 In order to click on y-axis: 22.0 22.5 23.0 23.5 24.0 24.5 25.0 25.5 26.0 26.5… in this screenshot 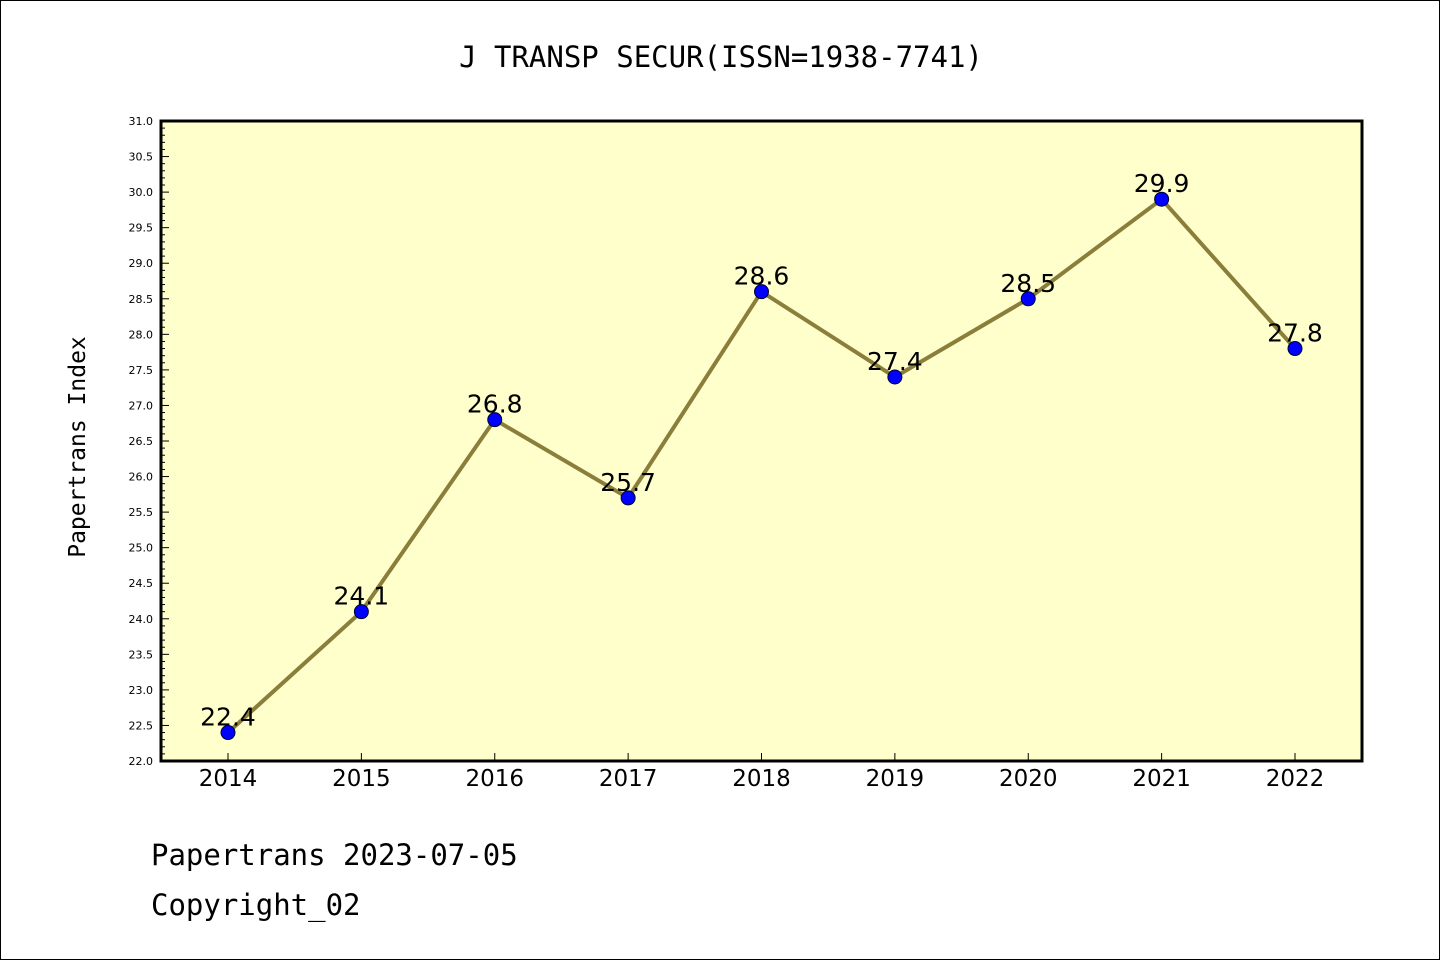, I will do `click(149, 441)`.